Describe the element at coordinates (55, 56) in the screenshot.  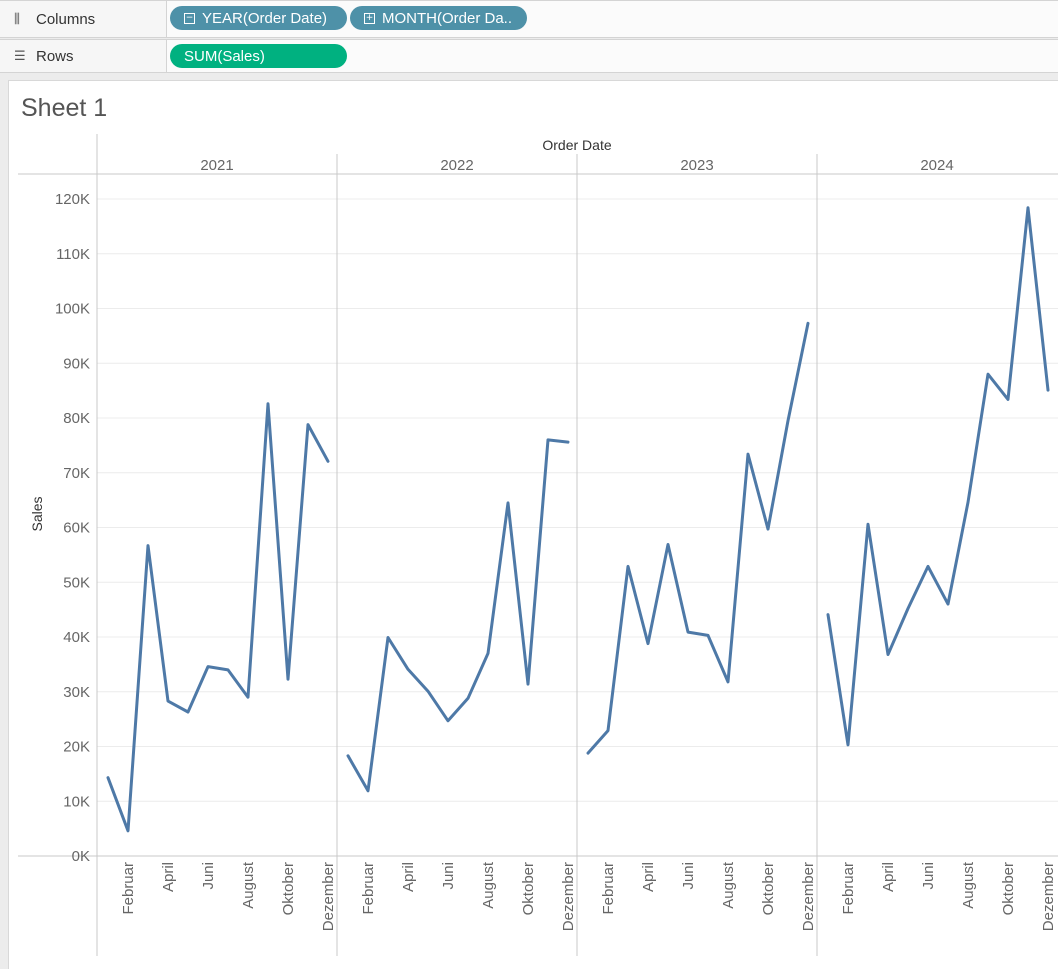
I see `rows-label: Rows` at that location.